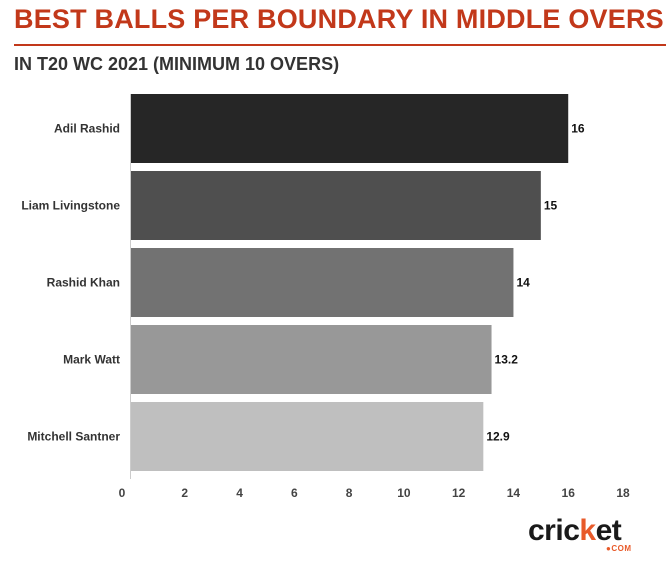 Image resolution: width=667 pixels, height=566 pixels. Describe the element at coordinates (311, 359) in the screenshot. I see `bar-mark-watt` at that location.